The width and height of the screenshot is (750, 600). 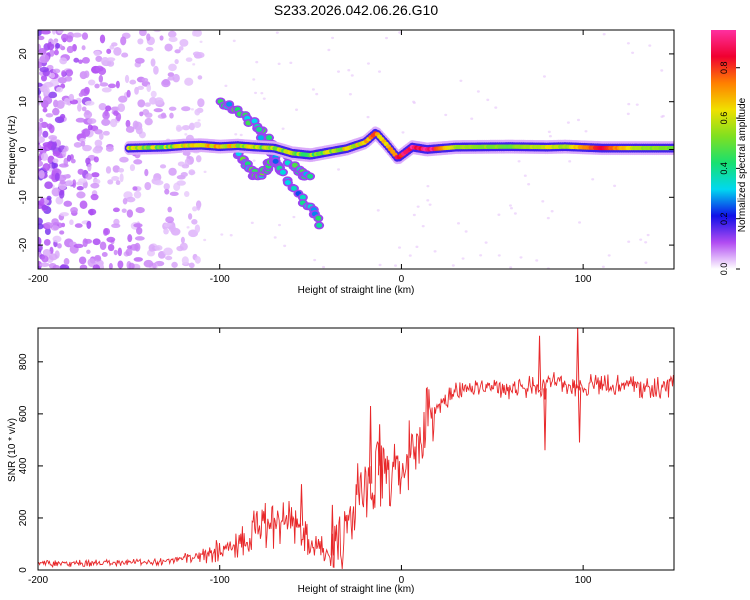 I want to click on y-tick-label: -10, so click(x=23, y=197).